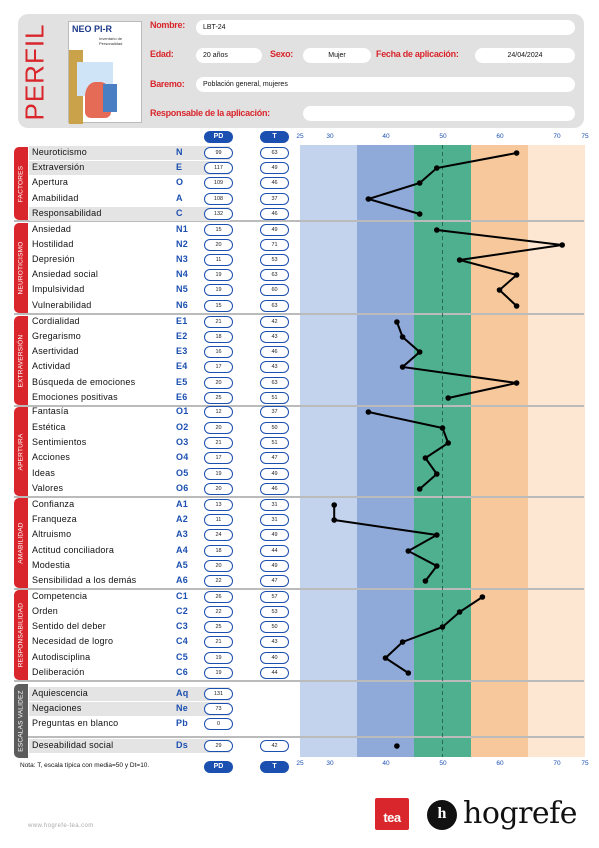  Describe the element at coordinates (51, 457) in the screenshot. I see `scale-name: Acciones` at that location.